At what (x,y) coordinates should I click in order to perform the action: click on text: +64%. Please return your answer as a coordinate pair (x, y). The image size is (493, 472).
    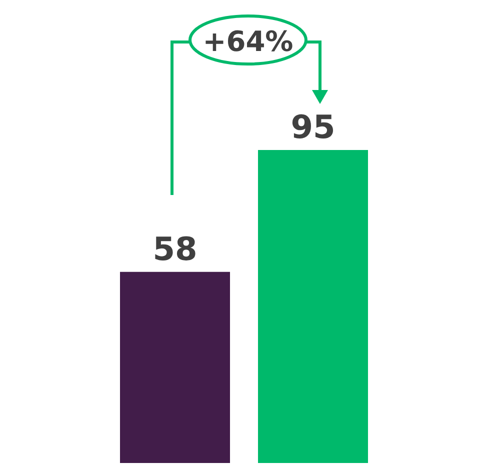
    Looking at the image, I should click on (248, 41).